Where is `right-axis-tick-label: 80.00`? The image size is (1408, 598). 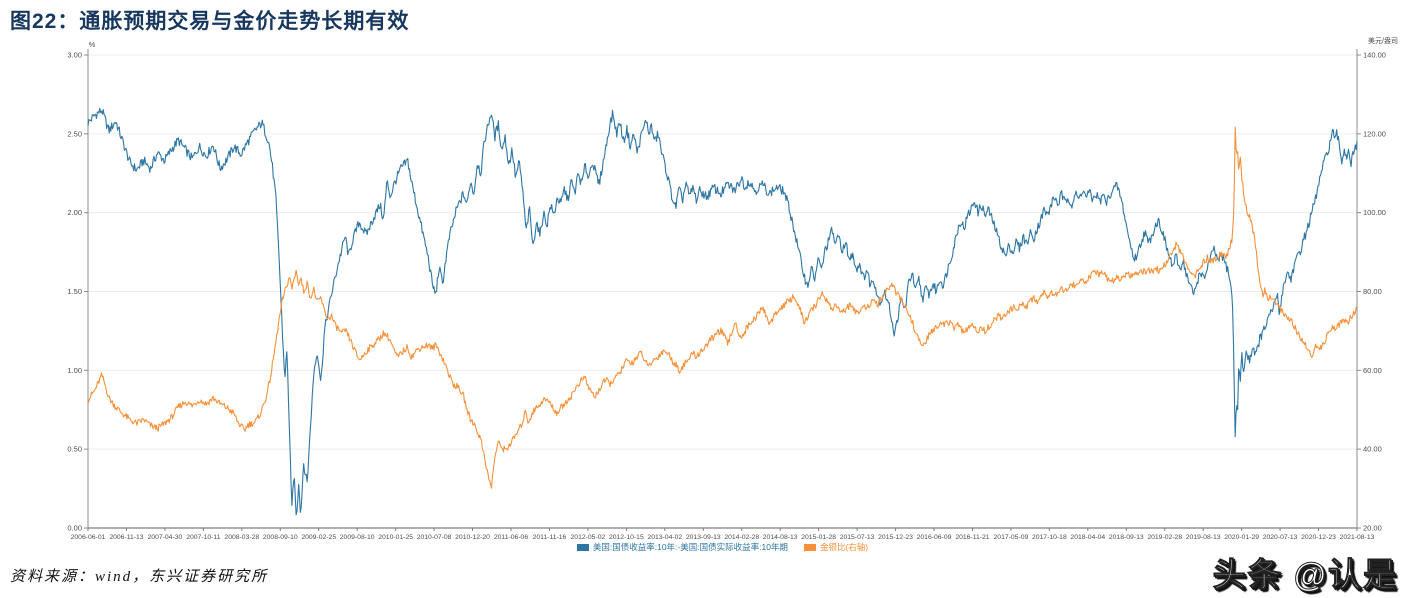
right-axis-tick-label: 80.00 is located at coordinates (1372, 291).